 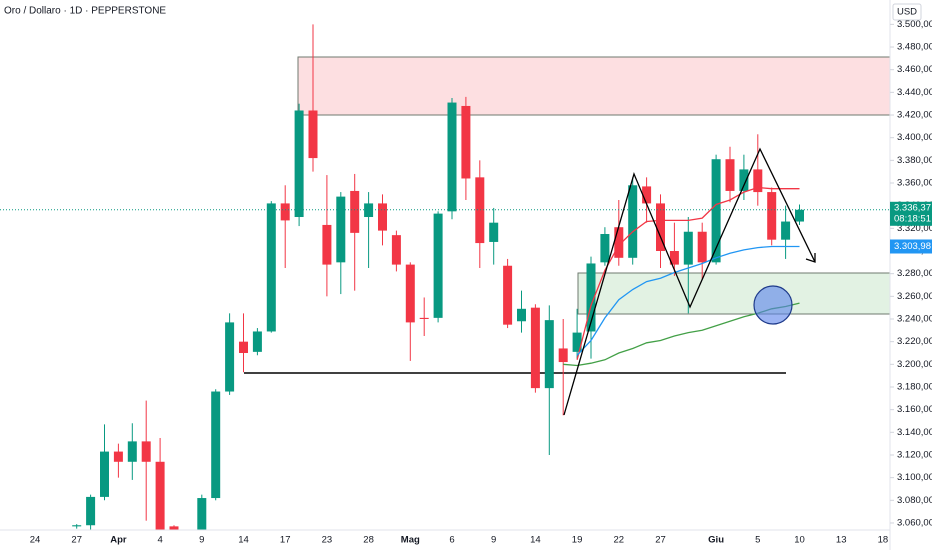 I want to click on arrow-head, so click(x=810, y=258).